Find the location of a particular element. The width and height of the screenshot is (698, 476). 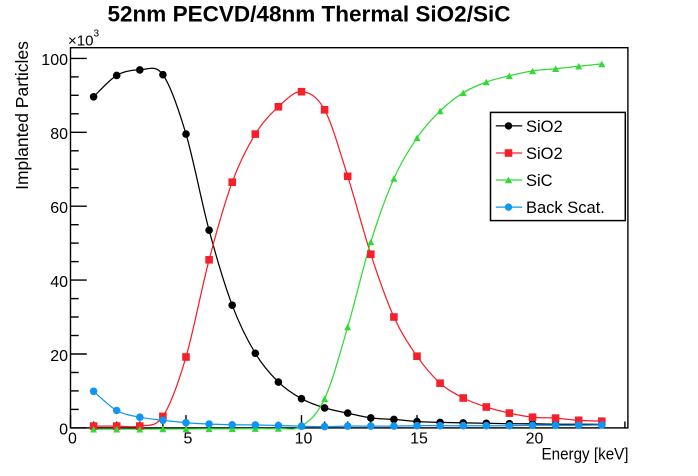

svg-text: 100 is located at coordinates (54, 60).